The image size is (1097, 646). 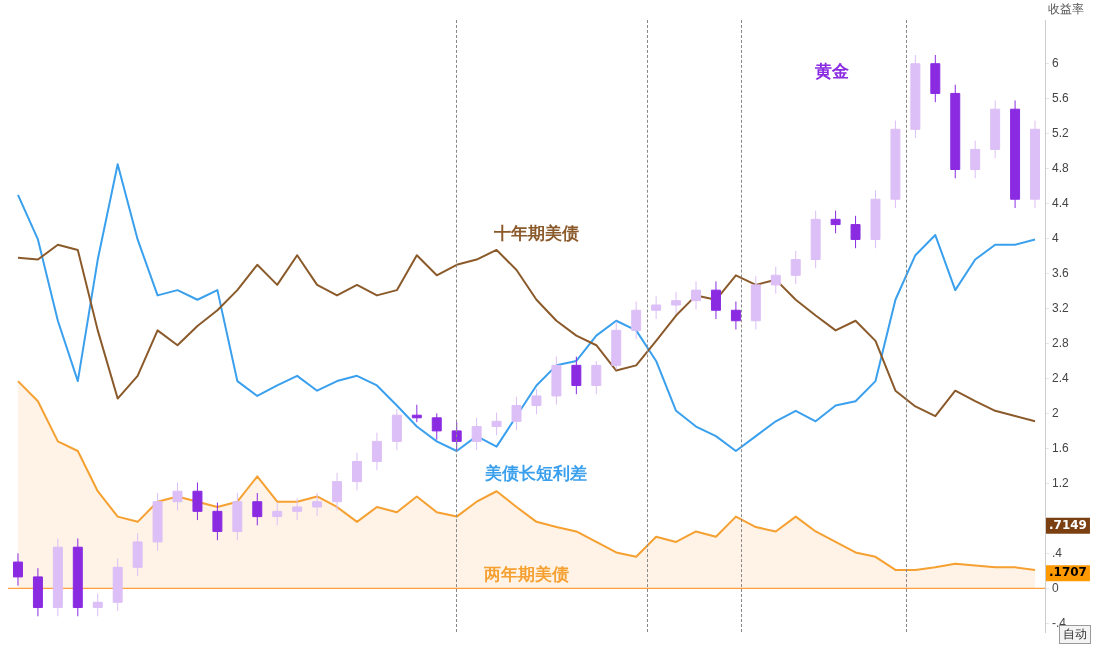 I want to click on y-tick-label: 4.4, so click(x=1061, y=202).